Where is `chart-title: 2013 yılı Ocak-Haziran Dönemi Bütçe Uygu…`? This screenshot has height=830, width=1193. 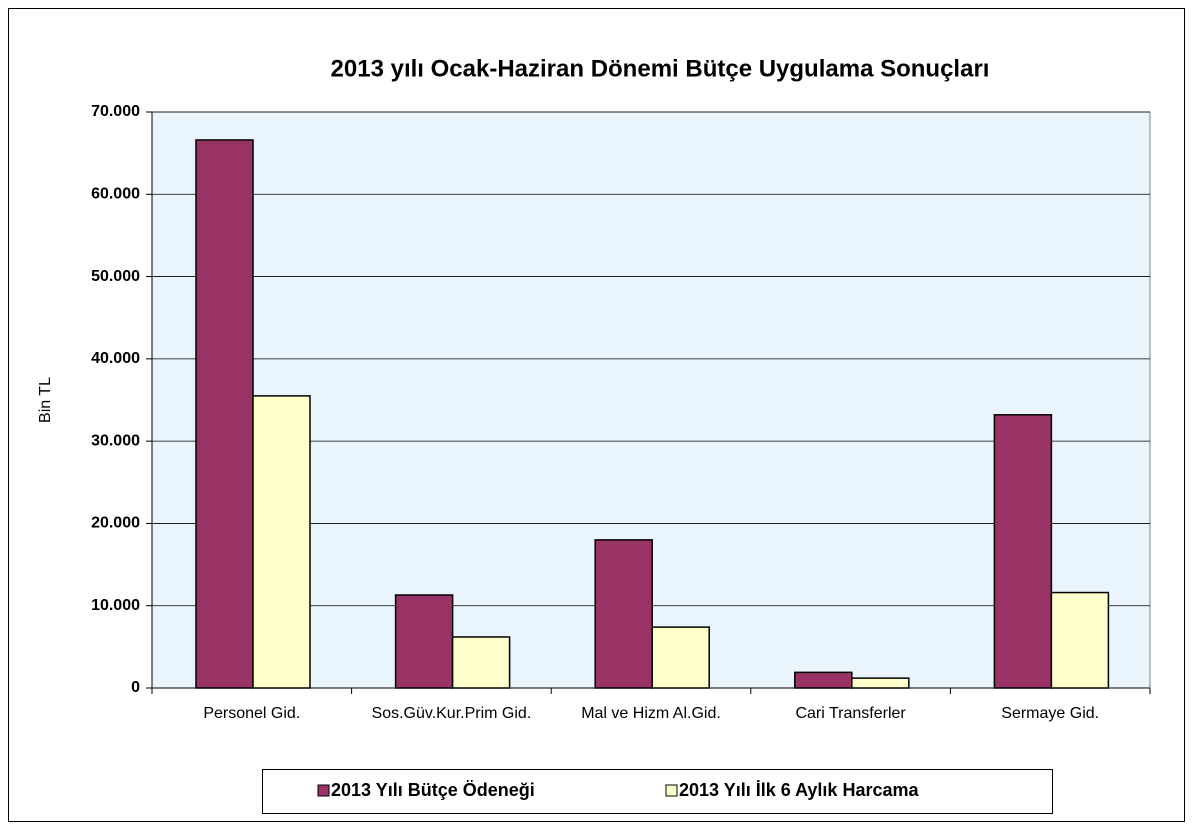 chart-title: 2013 yılı Ocak-Haziran Dönemi Bütçe Uygu… is located at coordinates (660, 68).